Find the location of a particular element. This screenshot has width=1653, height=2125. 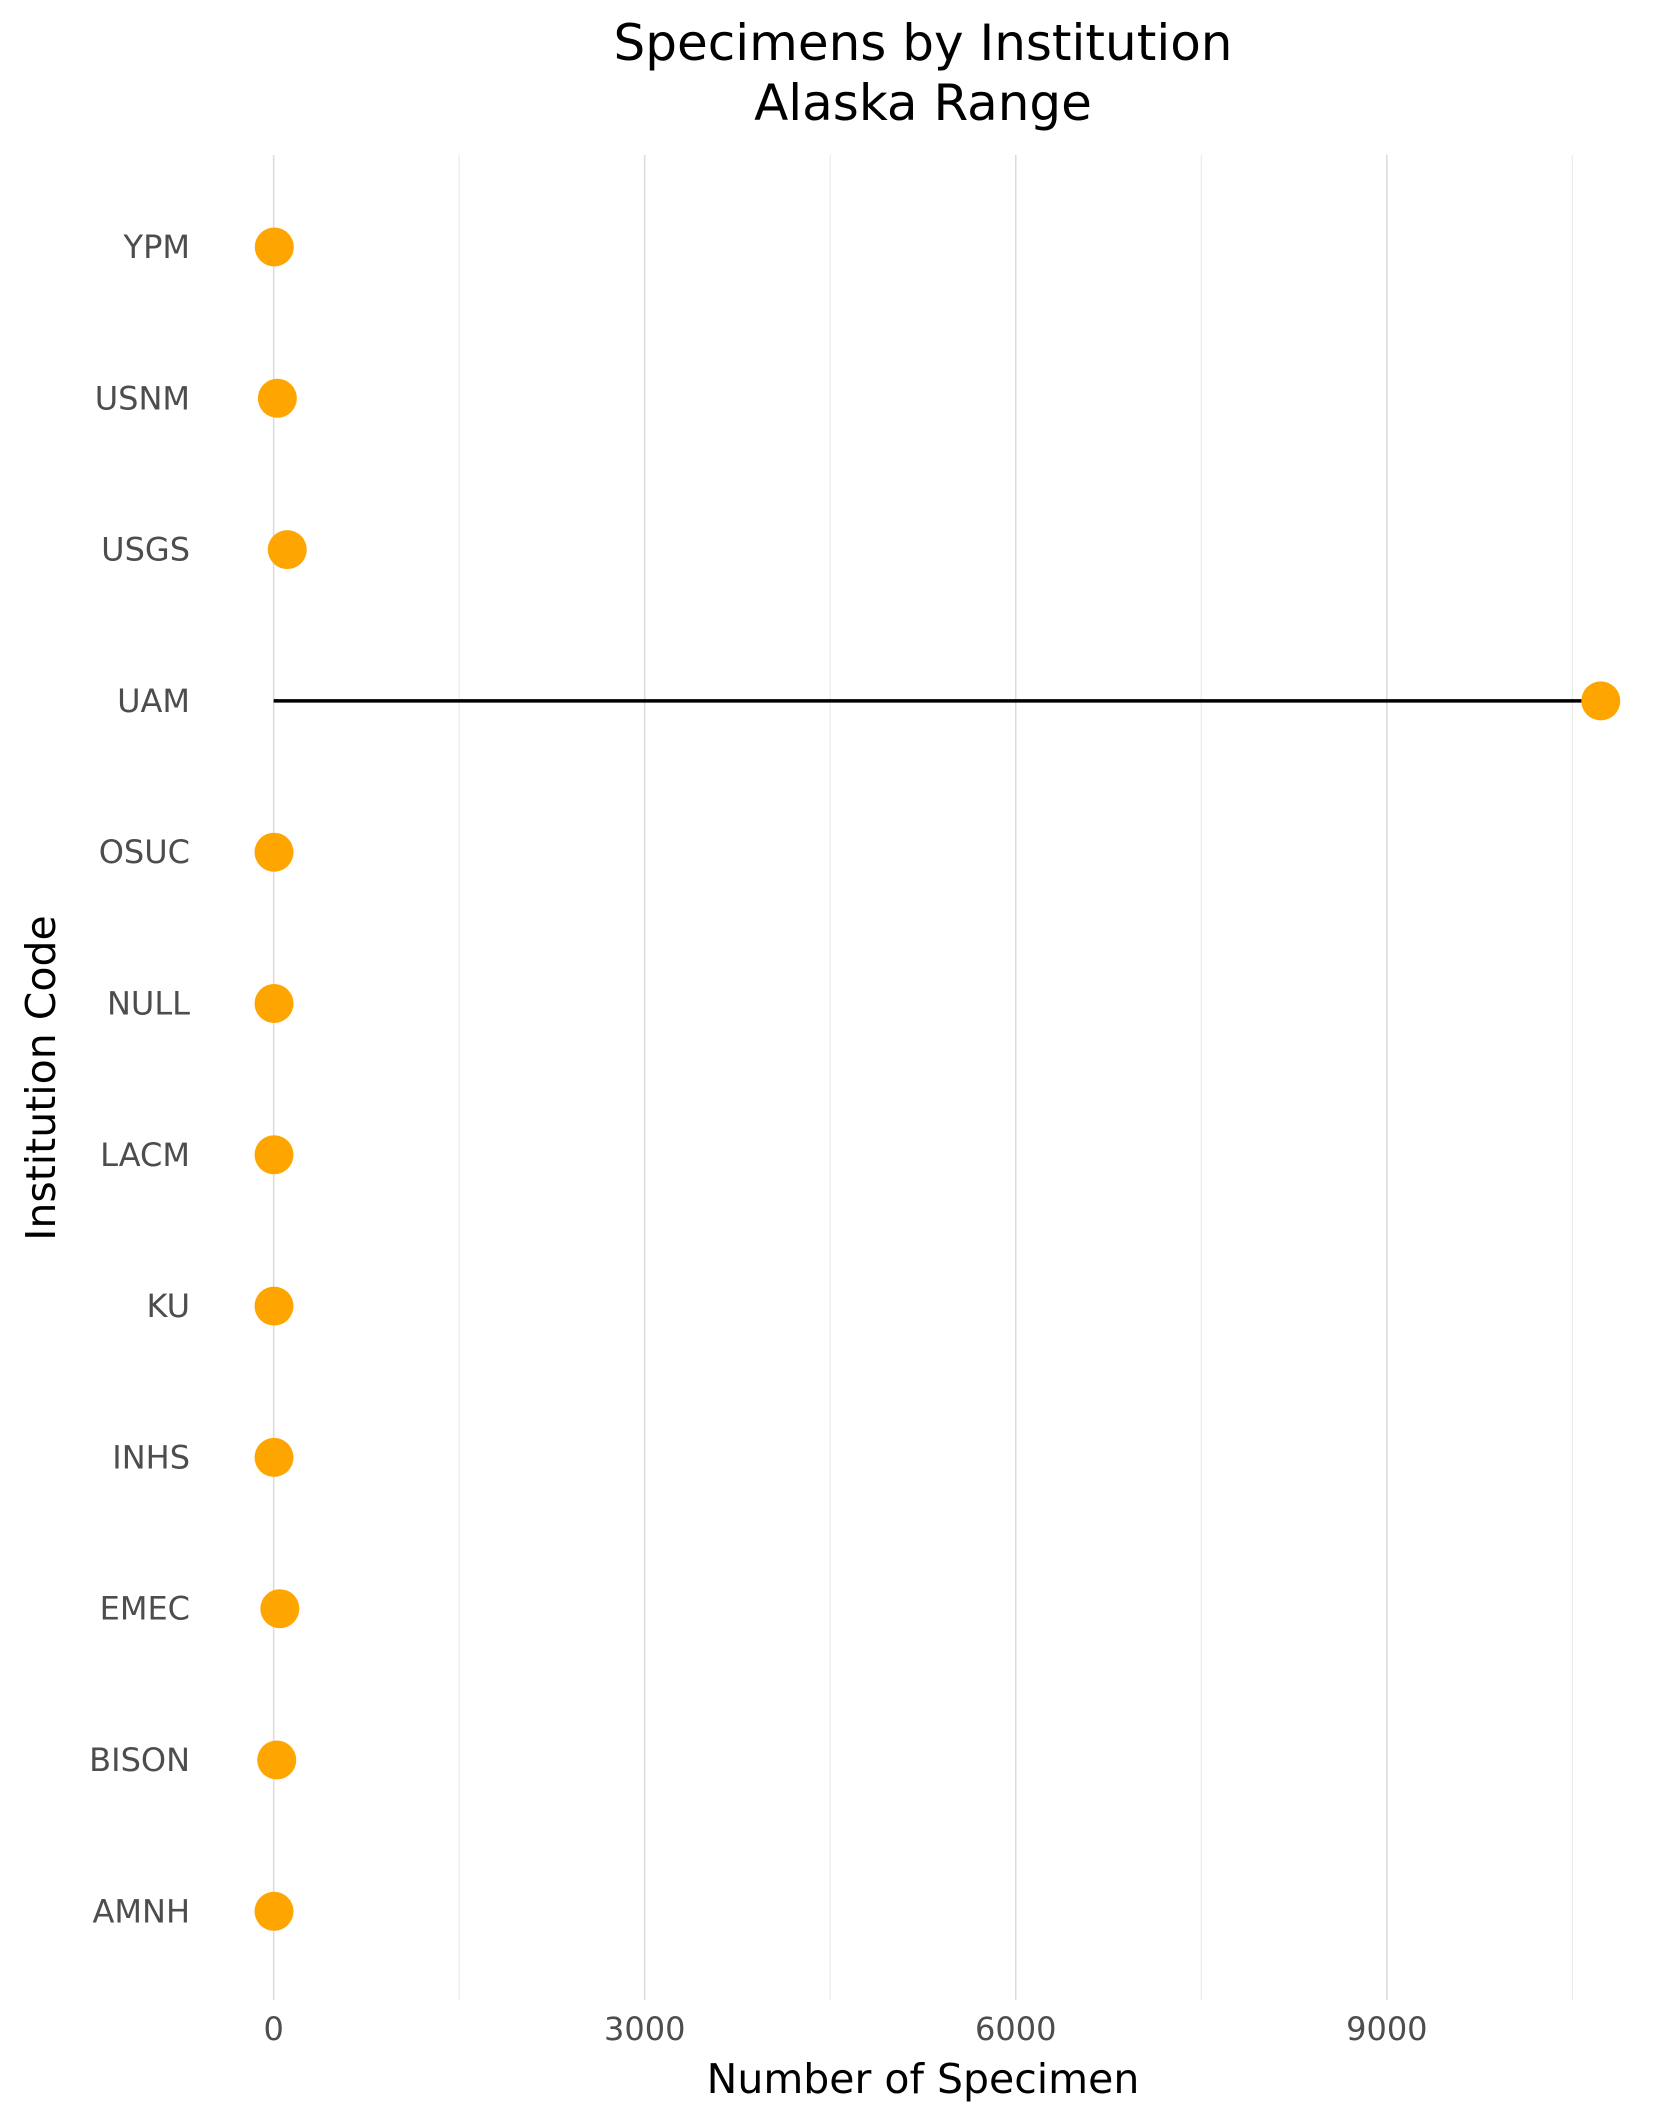

y-tick-label: INHS is located at coordinates (151, 1457).